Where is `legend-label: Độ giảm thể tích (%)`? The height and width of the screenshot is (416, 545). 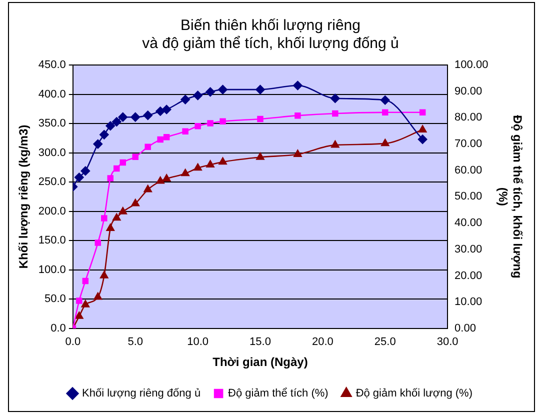 legend-label: Độ giảm thể tích (%) is located at coordinates (278, 394).